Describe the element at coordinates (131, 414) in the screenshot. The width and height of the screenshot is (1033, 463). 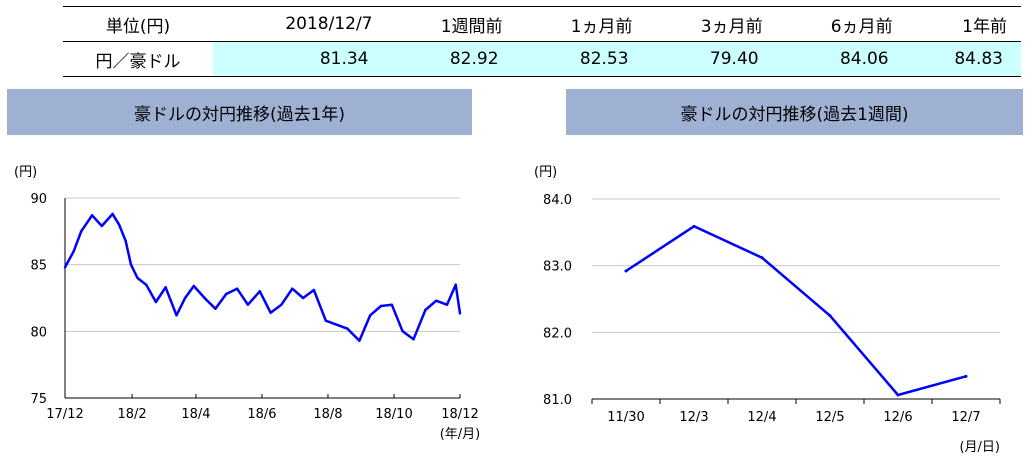
I see `x-tick-label: 18/2` at that location.